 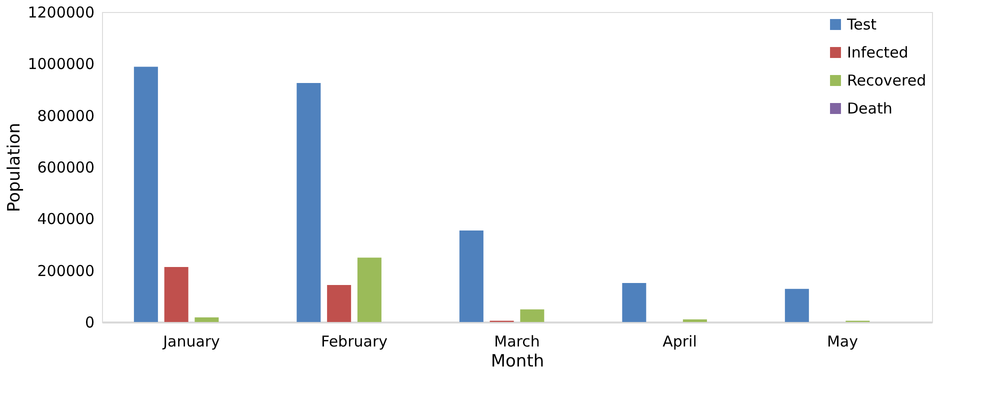 What do you see at coordinates (65, 271) in the screenshot?
I see `y-tick-label: 200000` at bounding box center [65, 271].